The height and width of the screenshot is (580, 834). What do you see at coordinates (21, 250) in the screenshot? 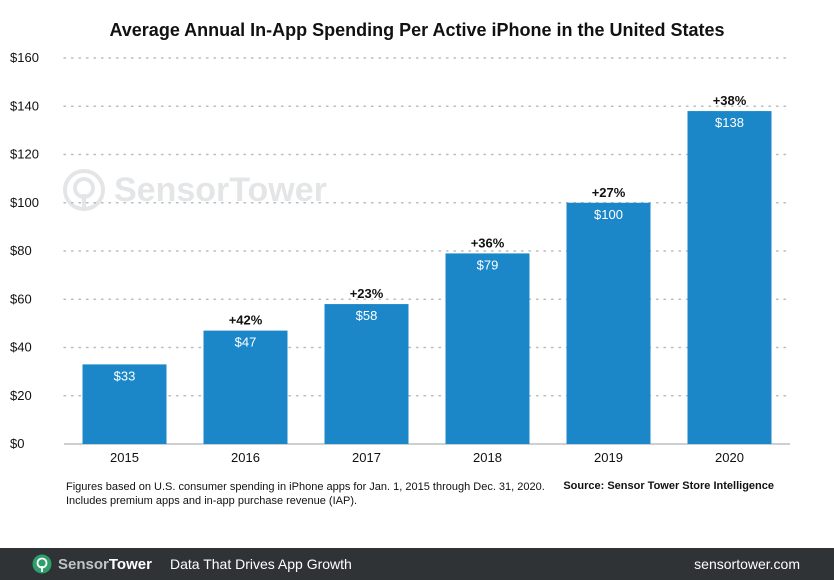
I see `y-tick-label: $80` at bounding box center [21, 250].